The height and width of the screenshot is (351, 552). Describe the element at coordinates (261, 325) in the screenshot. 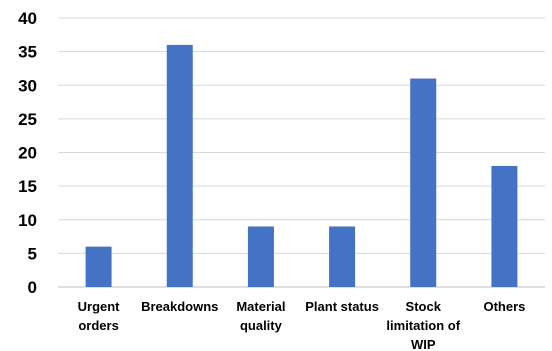

I see `x-tick-label-line: quality` at that location.